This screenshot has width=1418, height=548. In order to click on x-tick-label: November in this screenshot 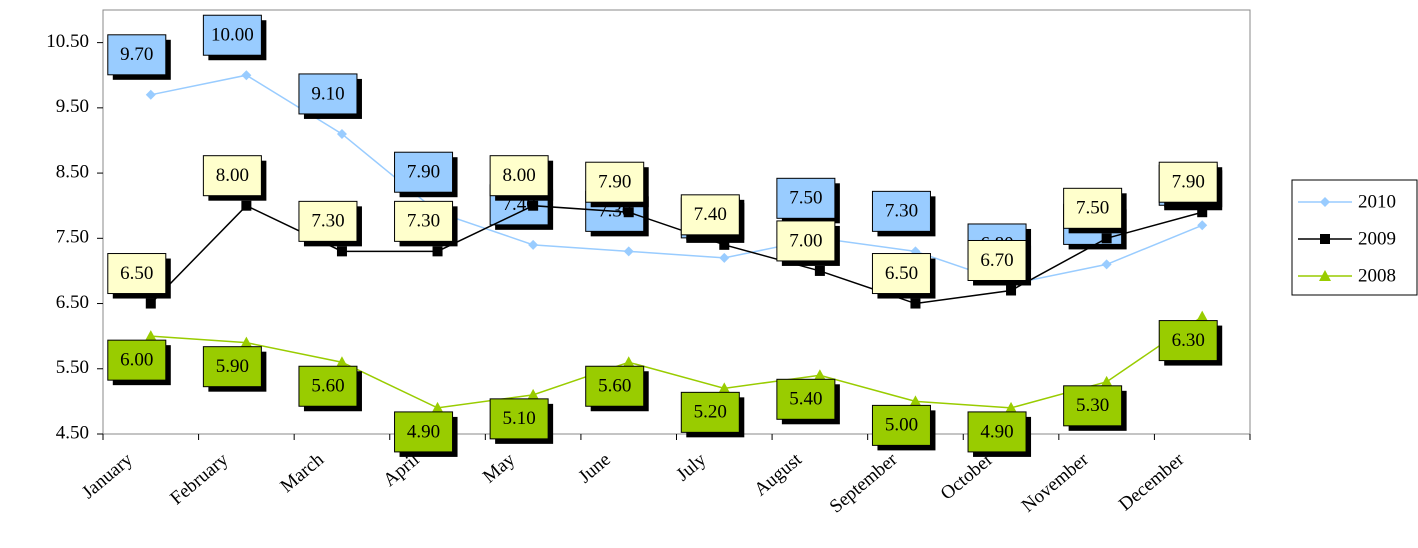, I will do `click(1055, 483)`.